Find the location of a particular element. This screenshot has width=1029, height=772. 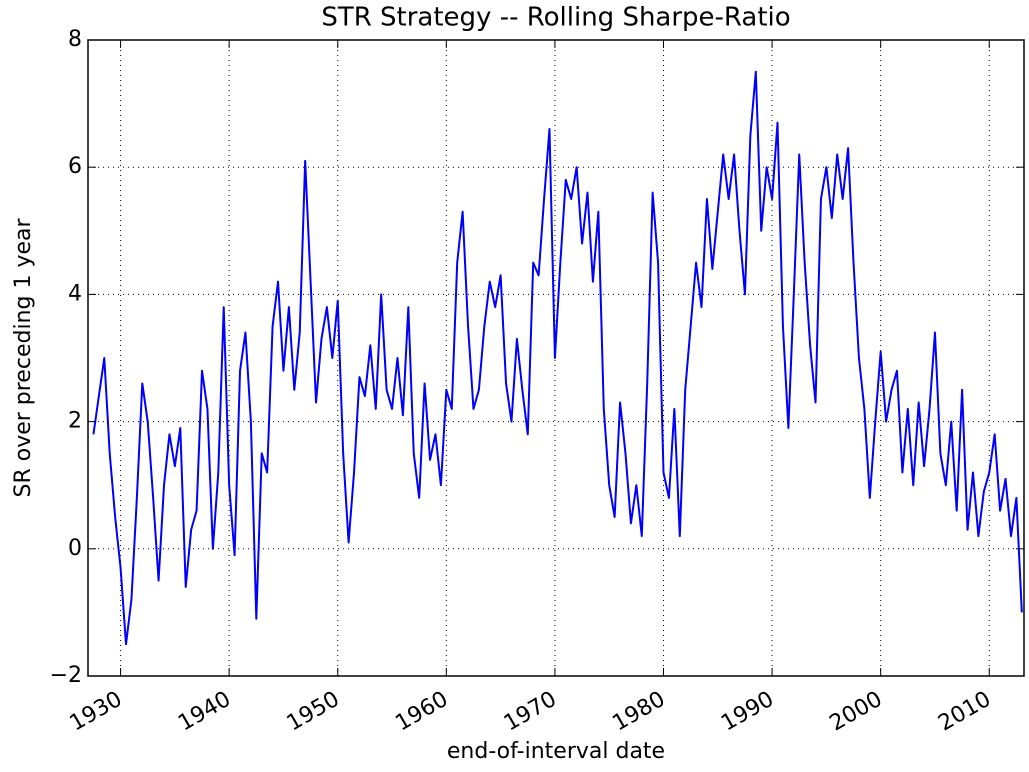

x-tick-label: 1940 is located at coordinates (204, 712).